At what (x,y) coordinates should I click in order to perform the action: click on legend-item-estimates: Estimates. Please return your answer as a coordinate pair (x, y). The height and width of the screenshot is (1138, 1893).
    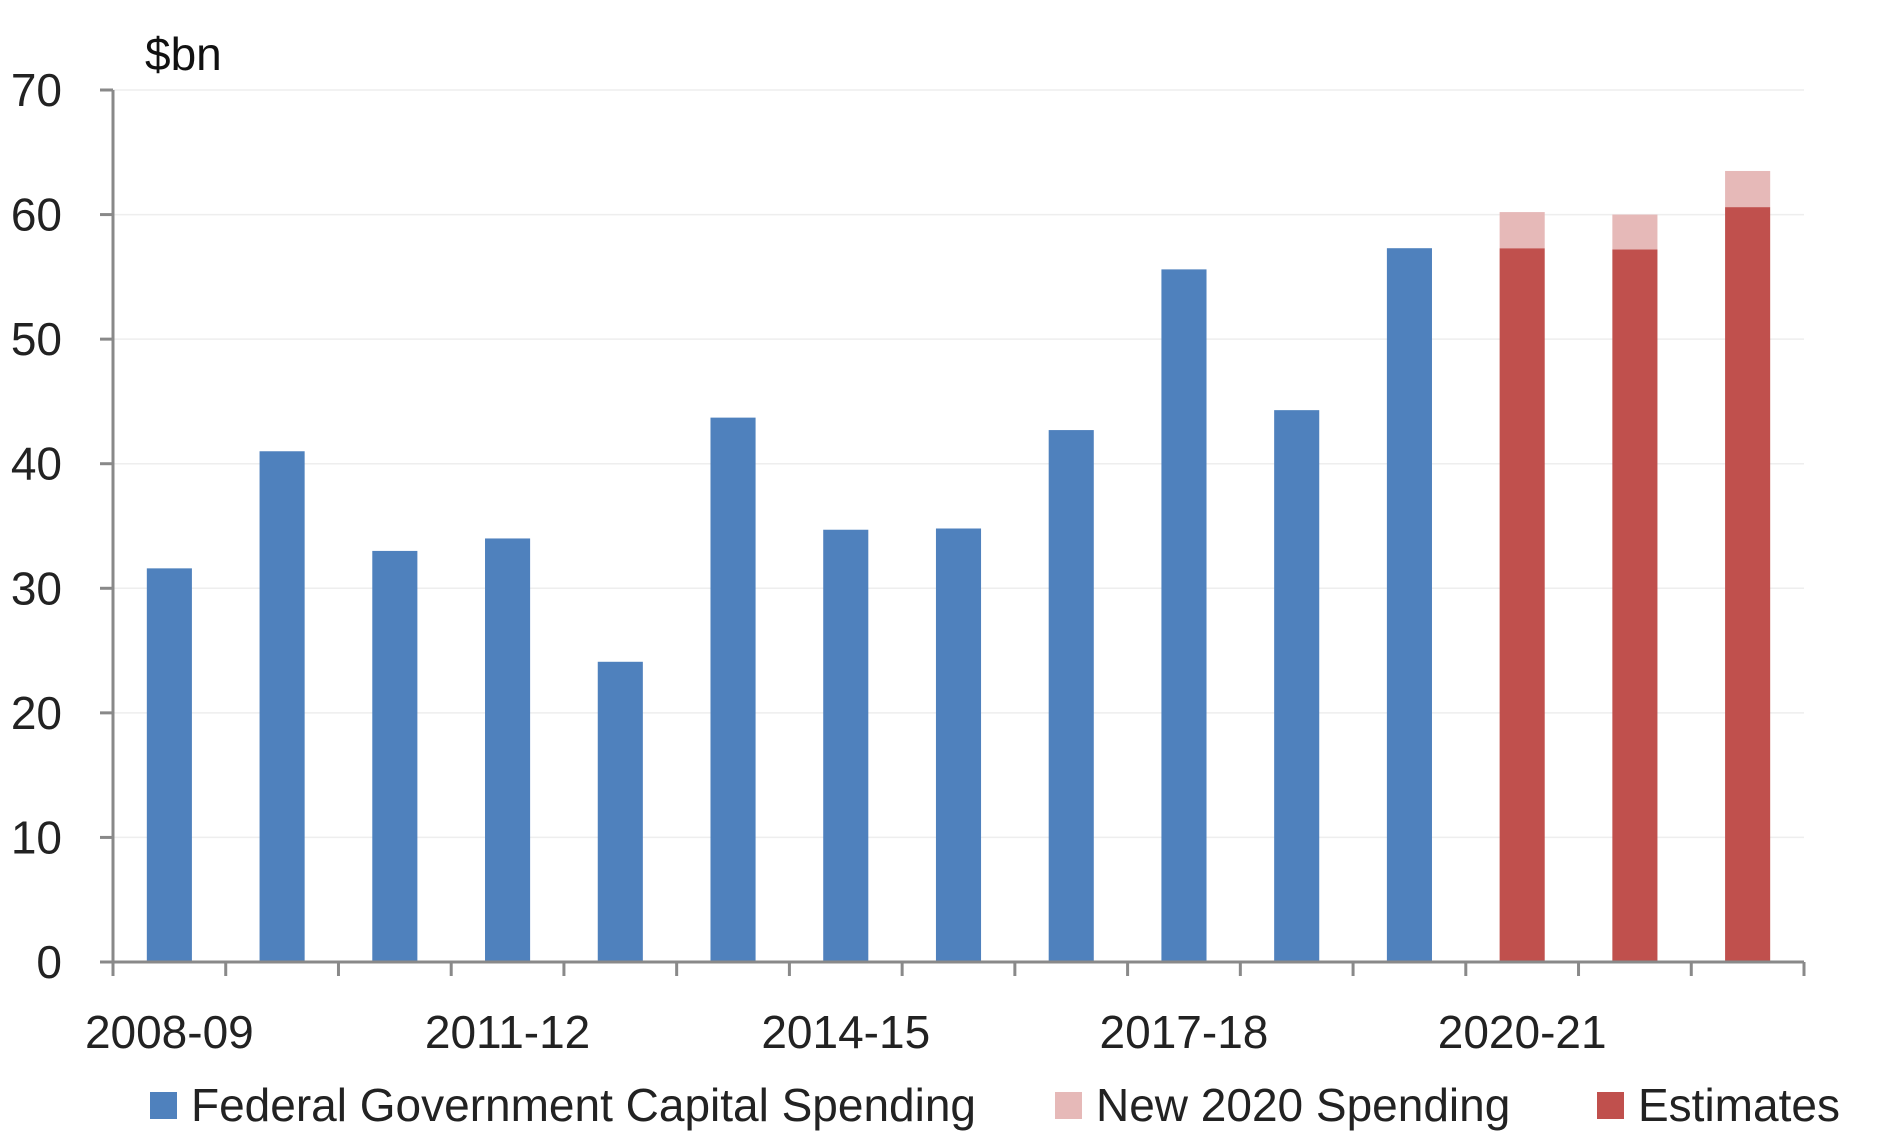
    Looking at the image, I should click on (1718, 1105).